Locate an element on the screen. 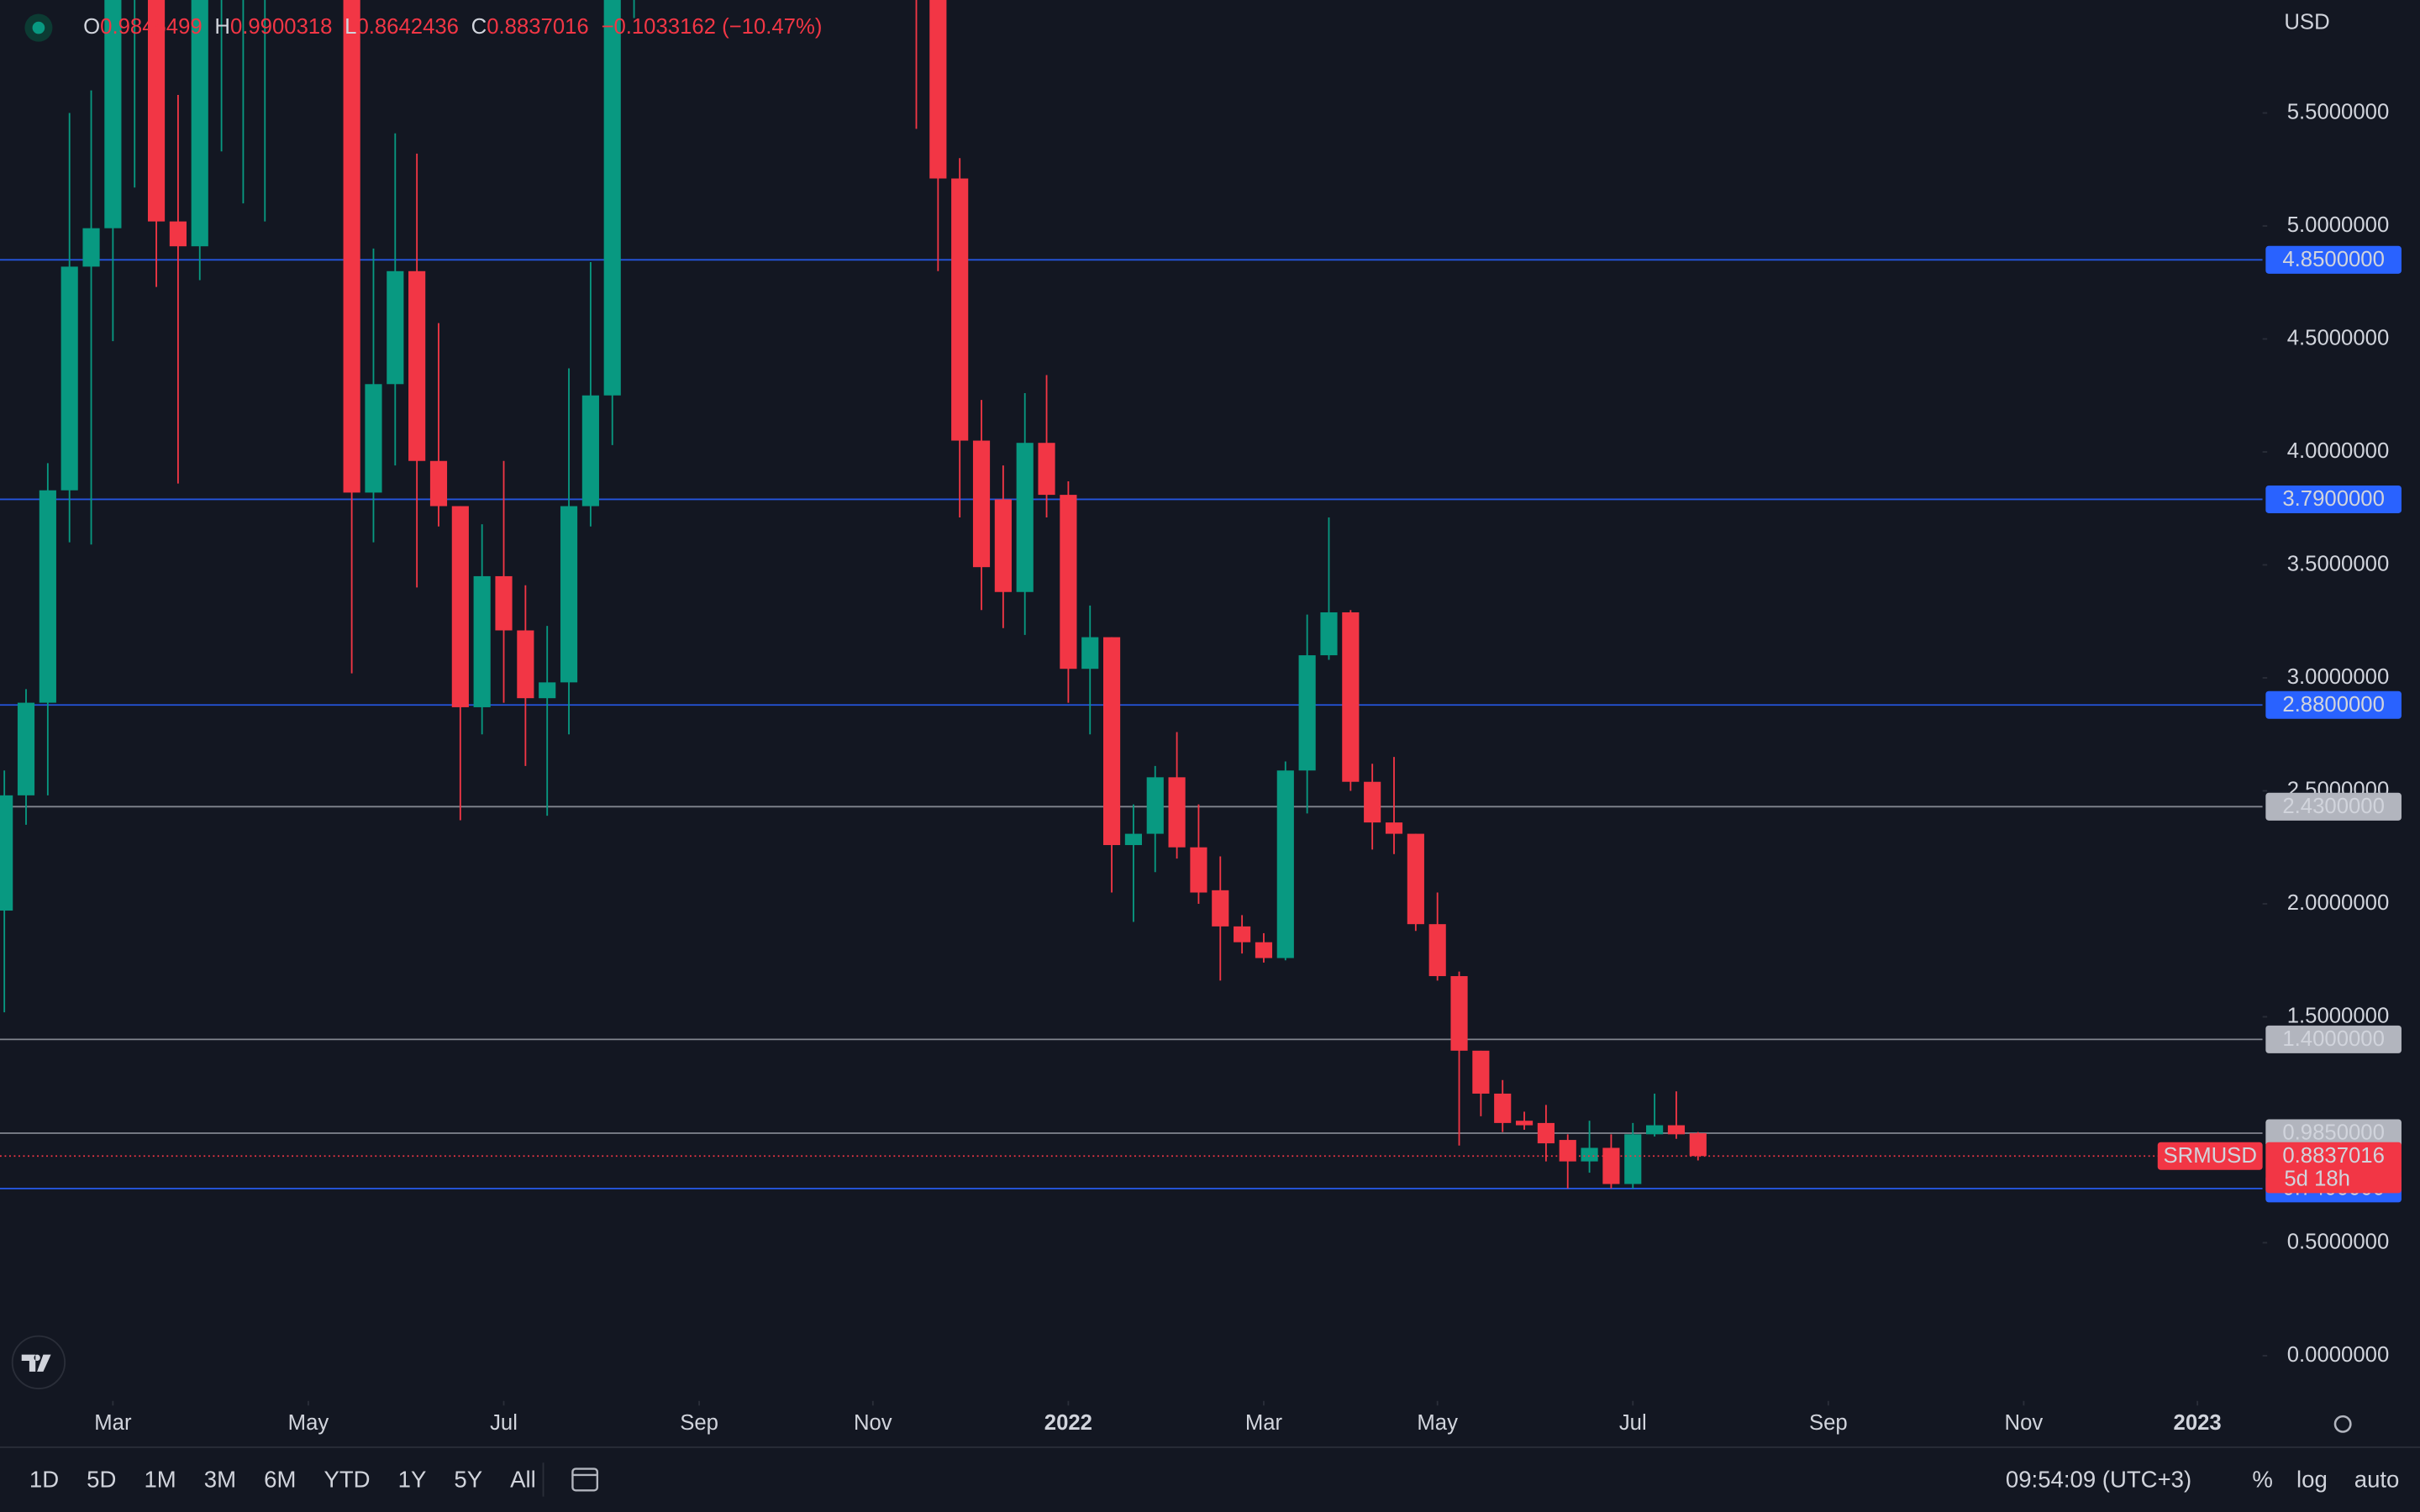  status-dot is located at coordinates (38, 27).